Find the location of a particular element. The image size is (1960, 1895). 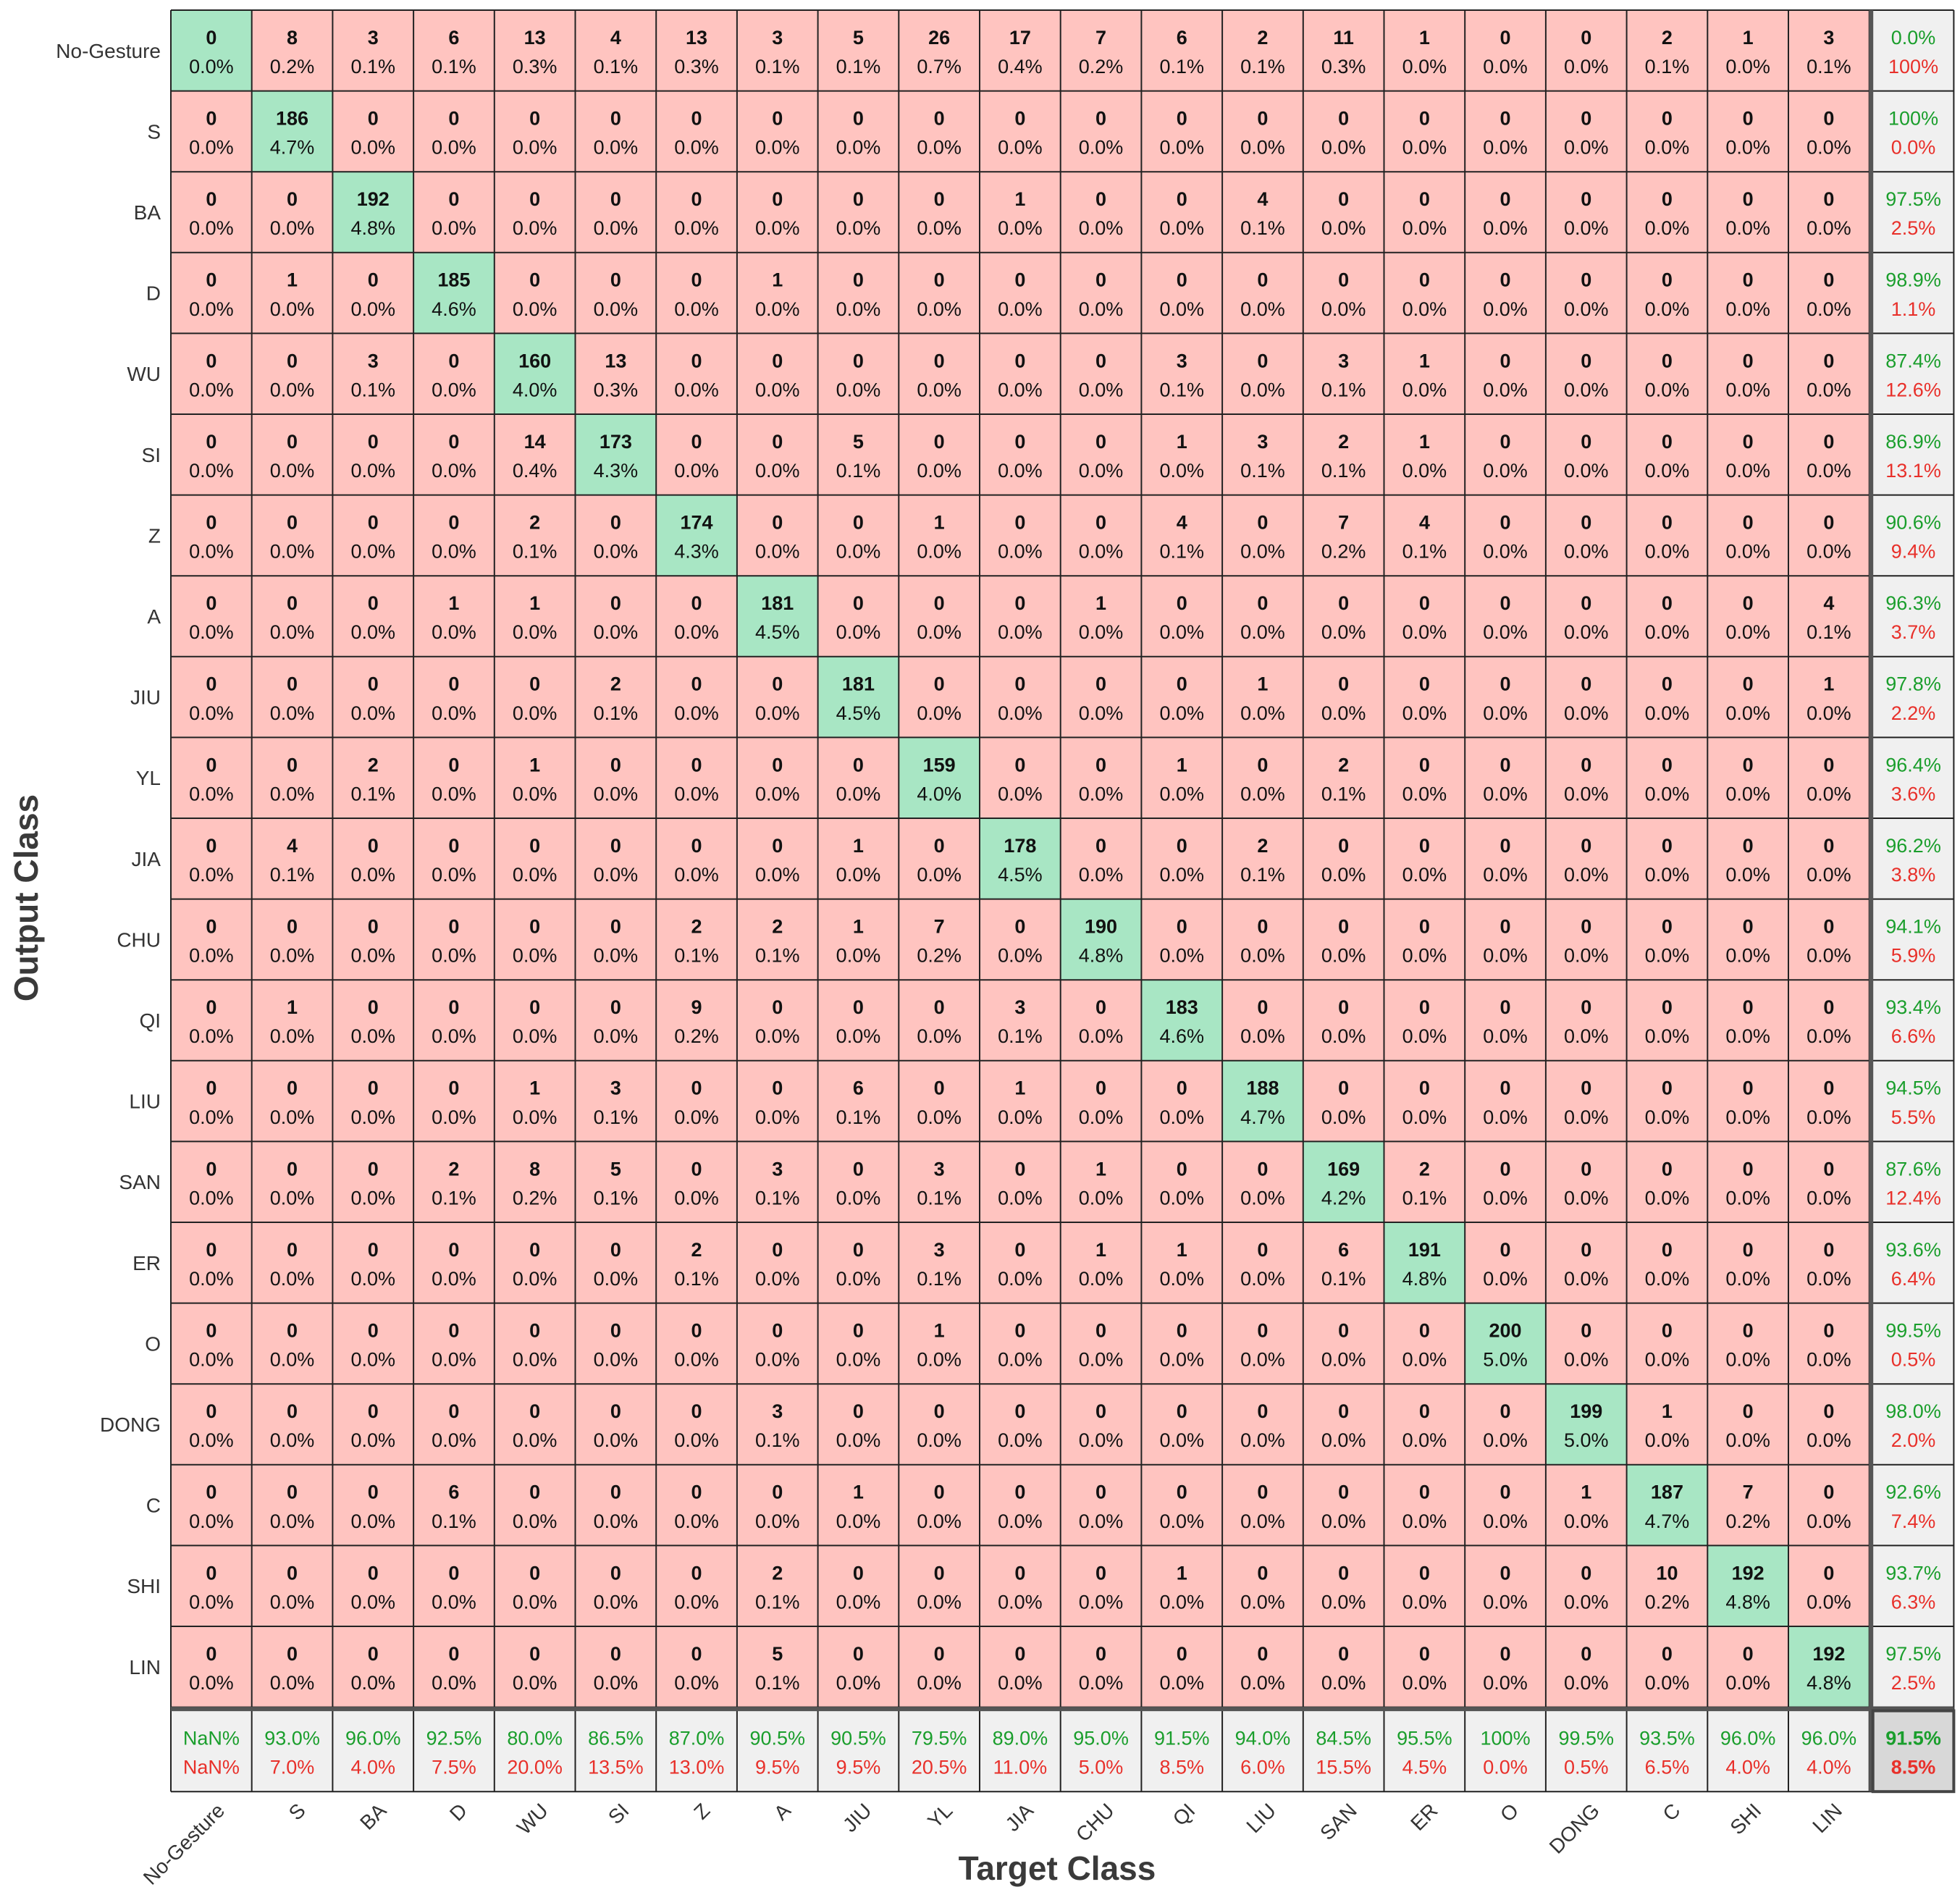

col-error: 4.0% is located at coordinates (1748, 1767).